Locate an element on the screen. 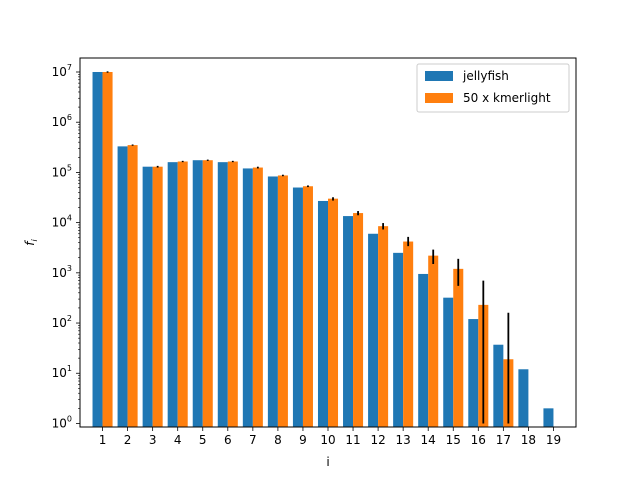  y-tick-label-3: 10³ is located at coordinates (62, 272).